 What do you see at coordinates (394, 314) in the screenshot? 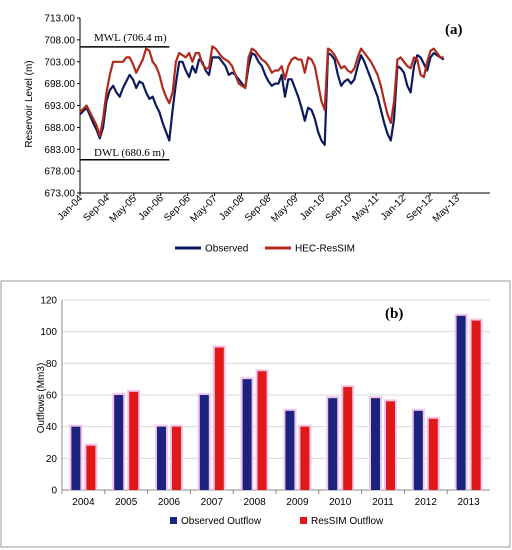
I see `panel-label-b: (b)` at bounding box center [394, 314].